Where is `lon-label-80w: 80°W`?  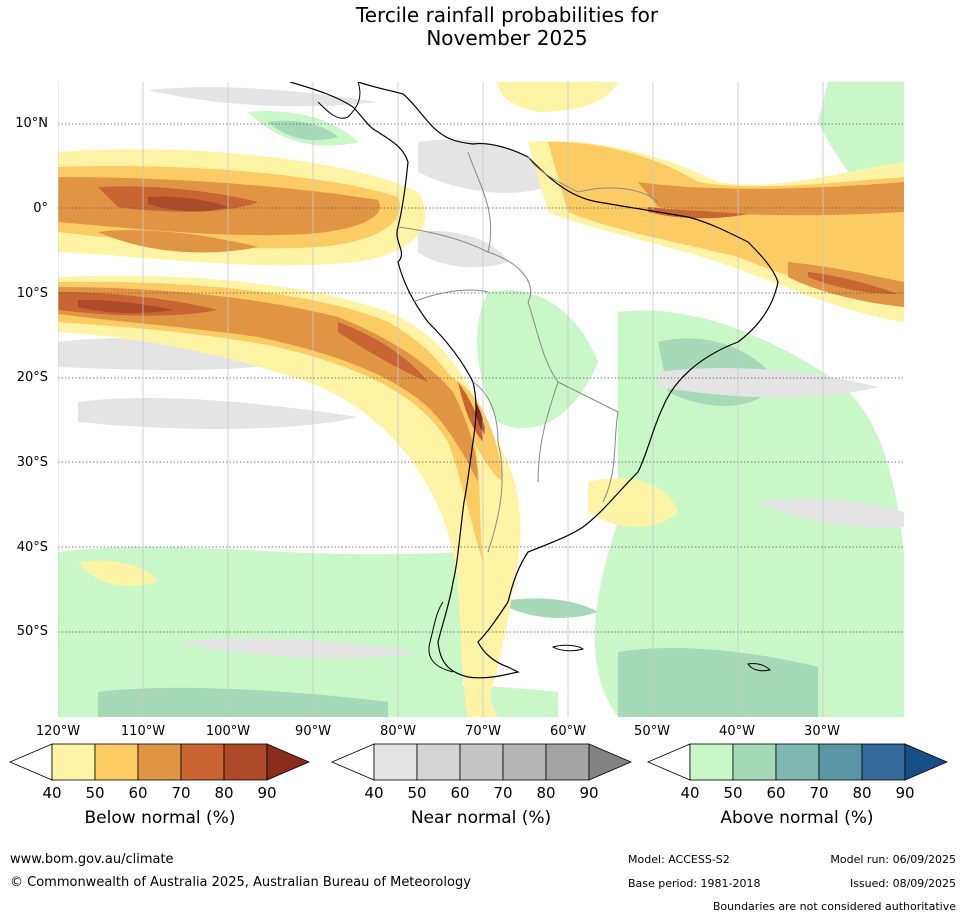 lon-label-80w: 80°W is located at coordinates (398, 731).